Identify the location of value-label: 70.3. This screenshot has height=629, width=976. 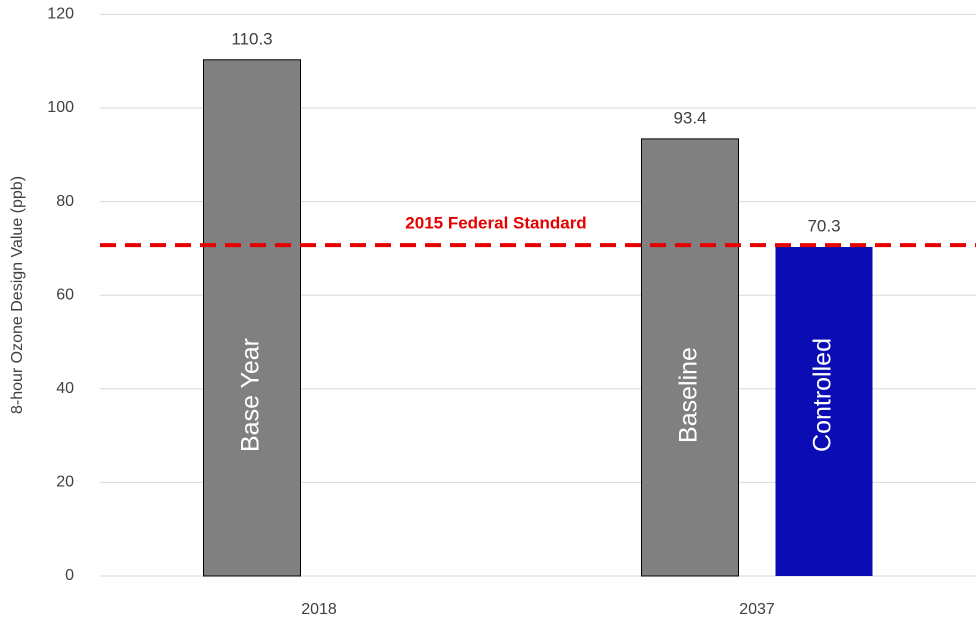
(823, 225).